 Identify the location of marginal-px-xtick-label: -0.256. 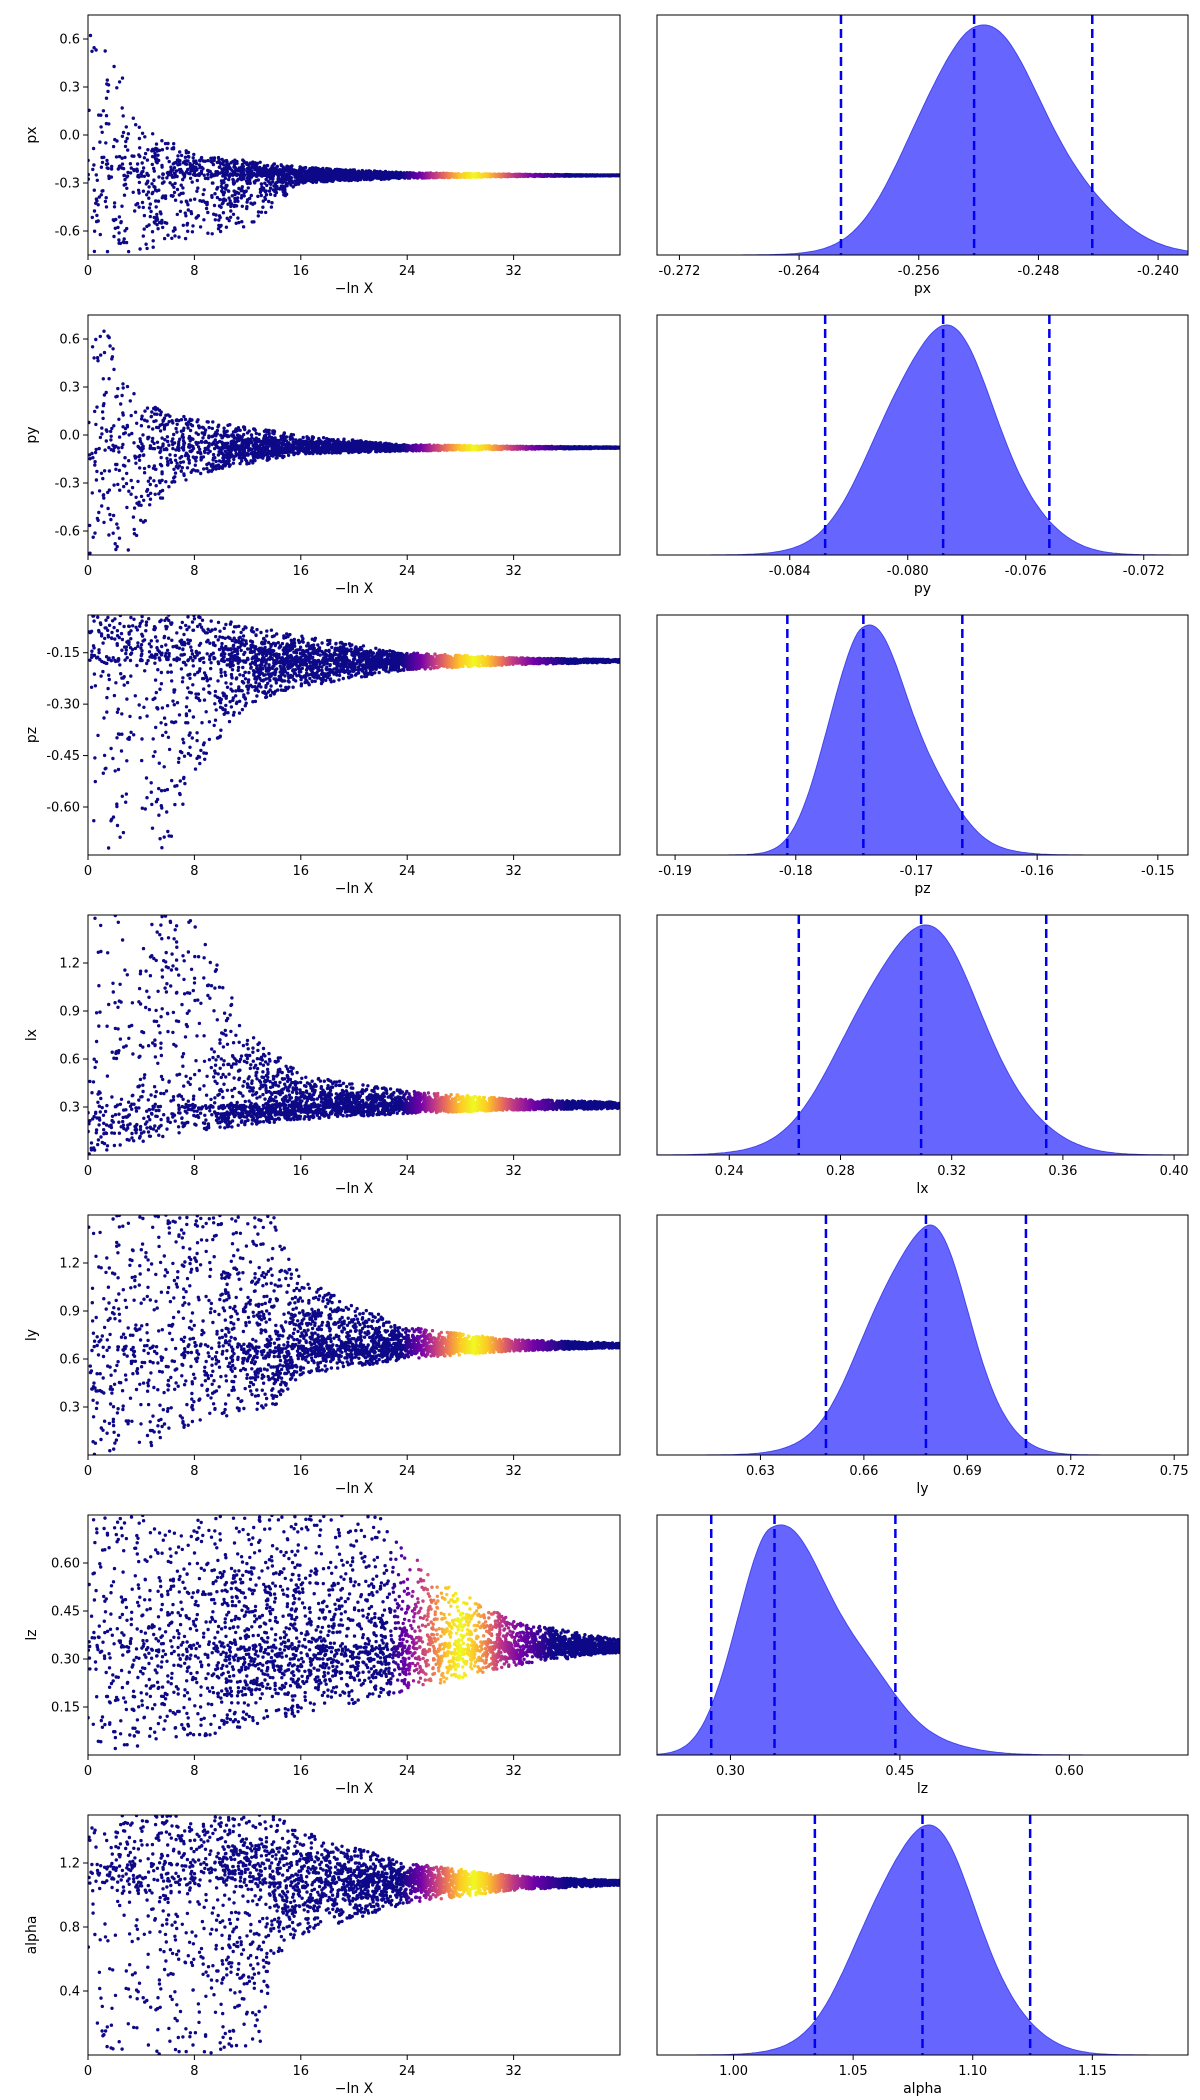
(919, 271).